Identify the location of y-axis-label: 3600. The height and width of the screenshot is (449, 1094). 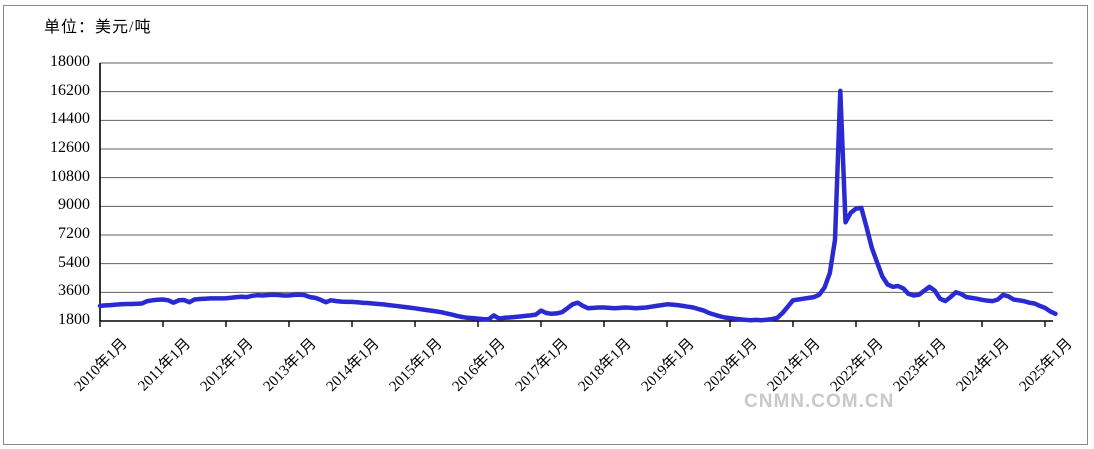
(74, 291).